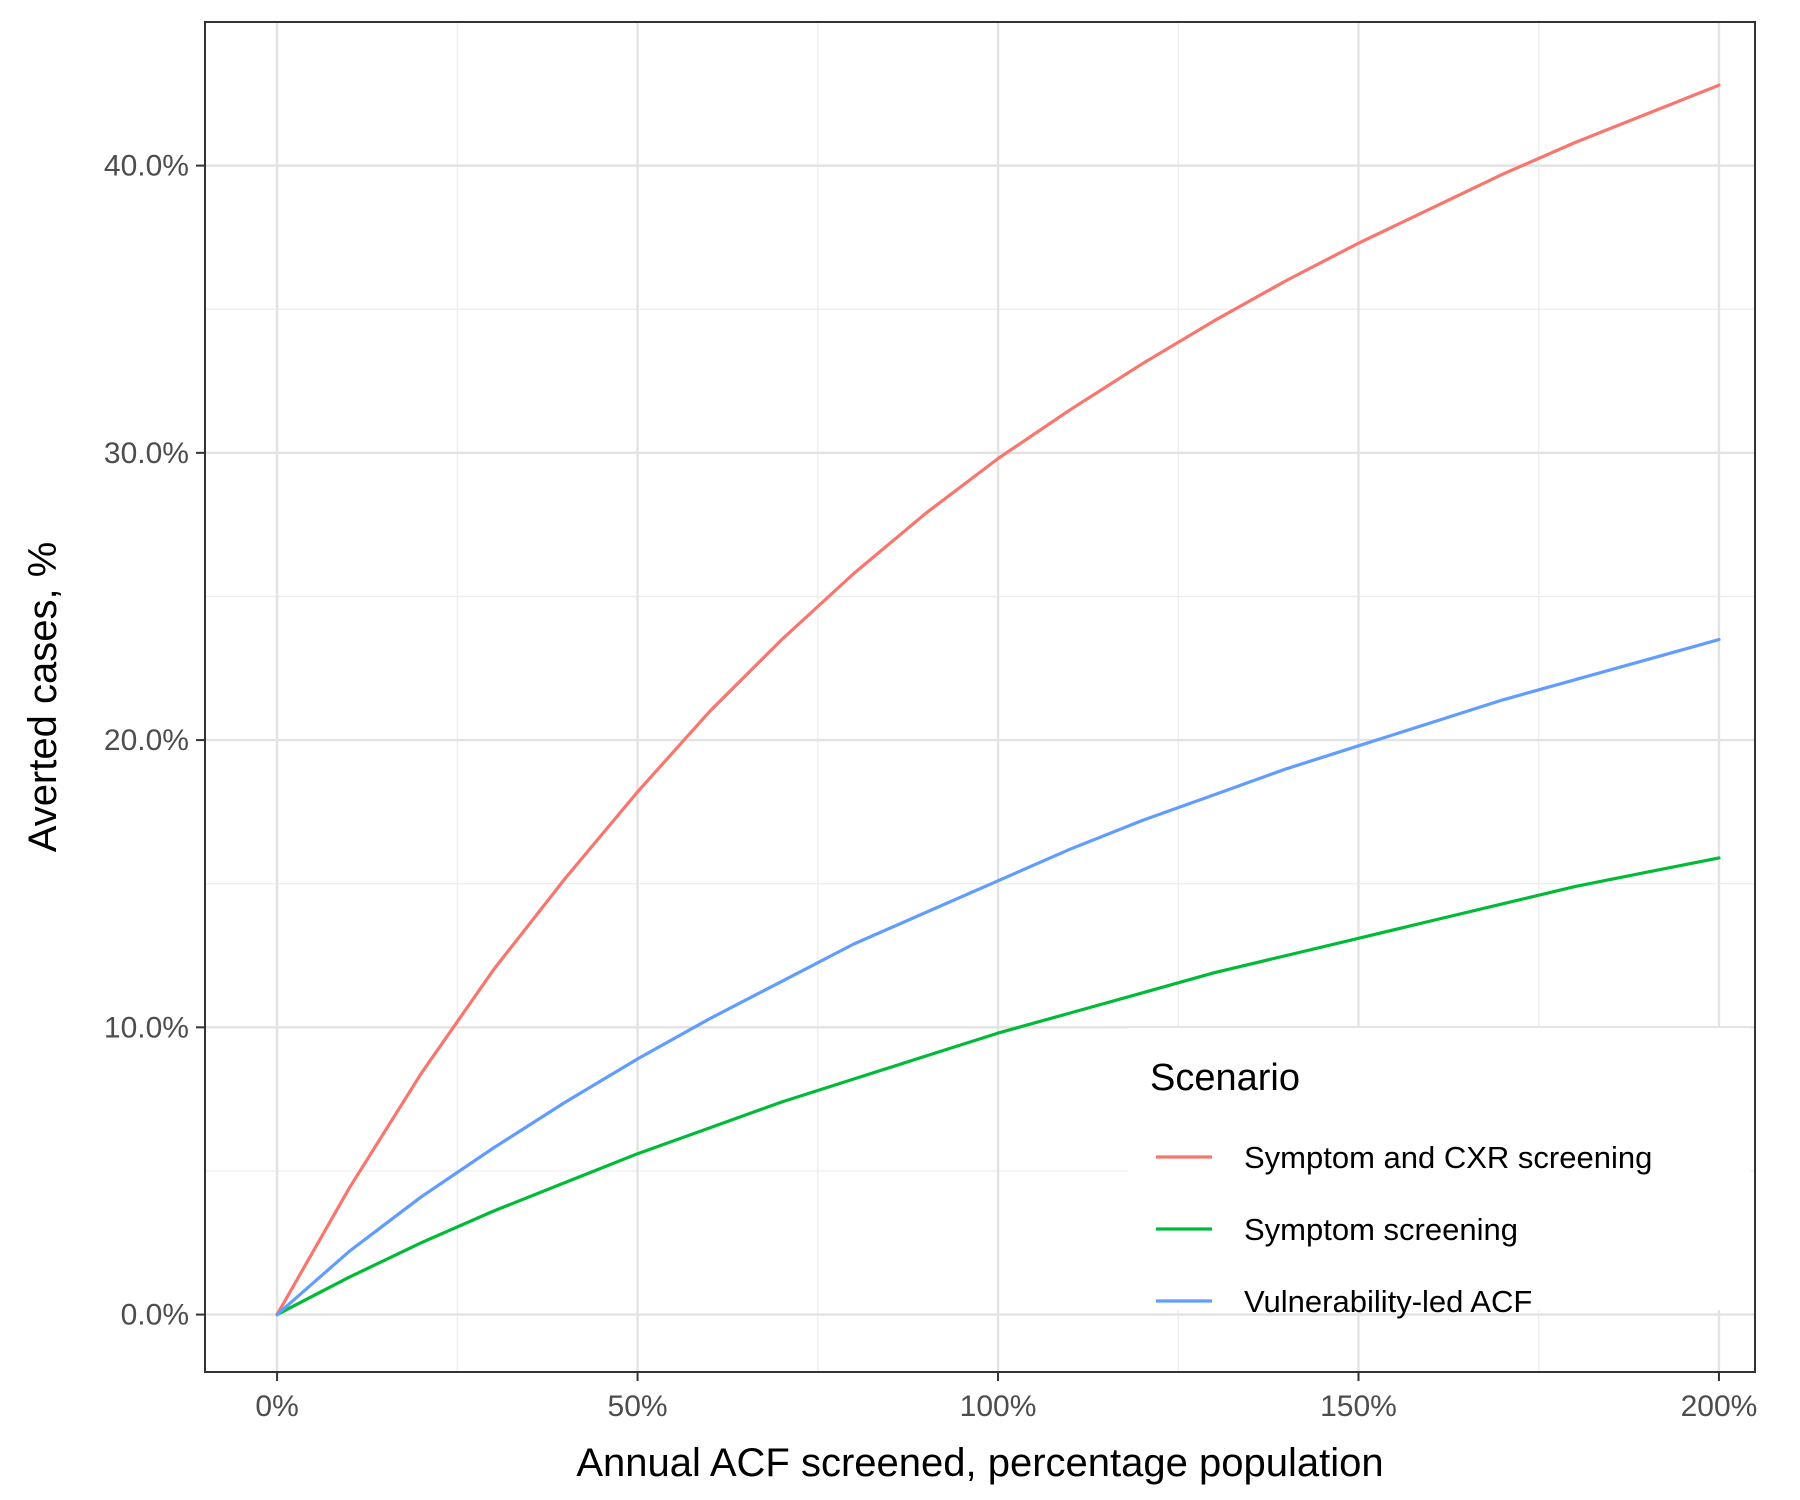 The height and width of the screenshot is (1500, 1800). I want to click on y-axis: 0.0% 10.0% 20.0% 30.0% 40.0%, so click(154, 741).